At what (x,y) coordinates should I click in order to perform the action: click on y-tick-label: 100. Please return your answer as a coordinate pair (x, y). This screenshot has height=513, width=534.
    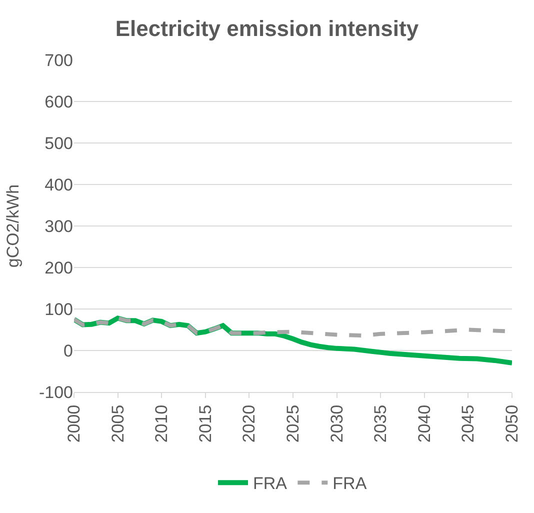
    Looking at the image, I should click on (58, 309).